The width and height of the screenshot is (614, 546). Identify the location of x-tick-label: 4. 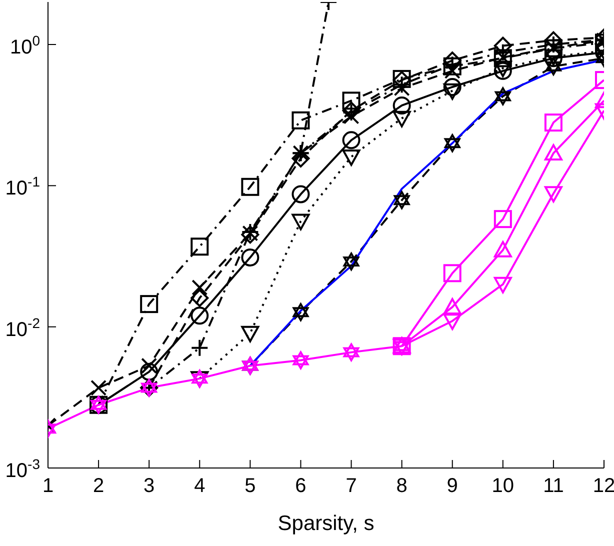
(200, 486).